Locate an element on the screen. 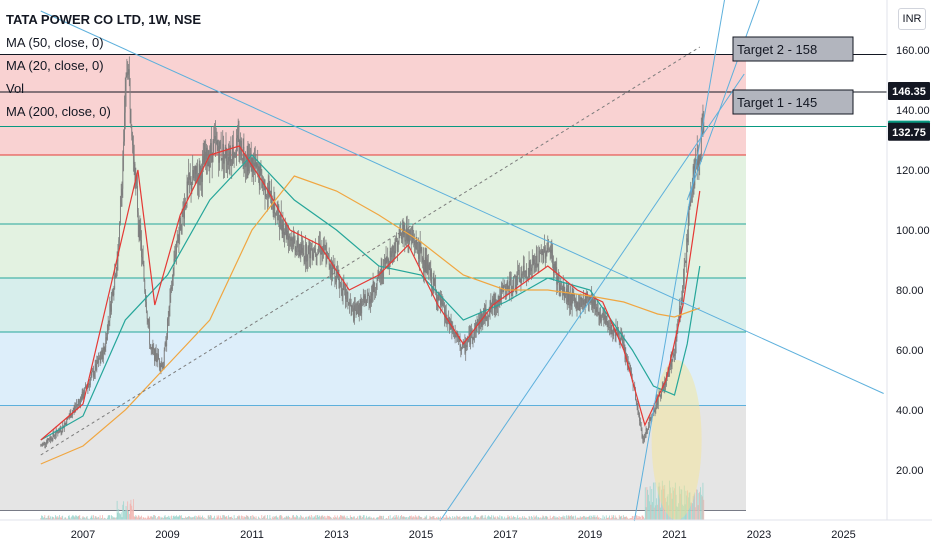 The width and height of the screenshot is (932, 550). indicator-ma50: MA (50, close, 0) is located at coordinates (55, 42).